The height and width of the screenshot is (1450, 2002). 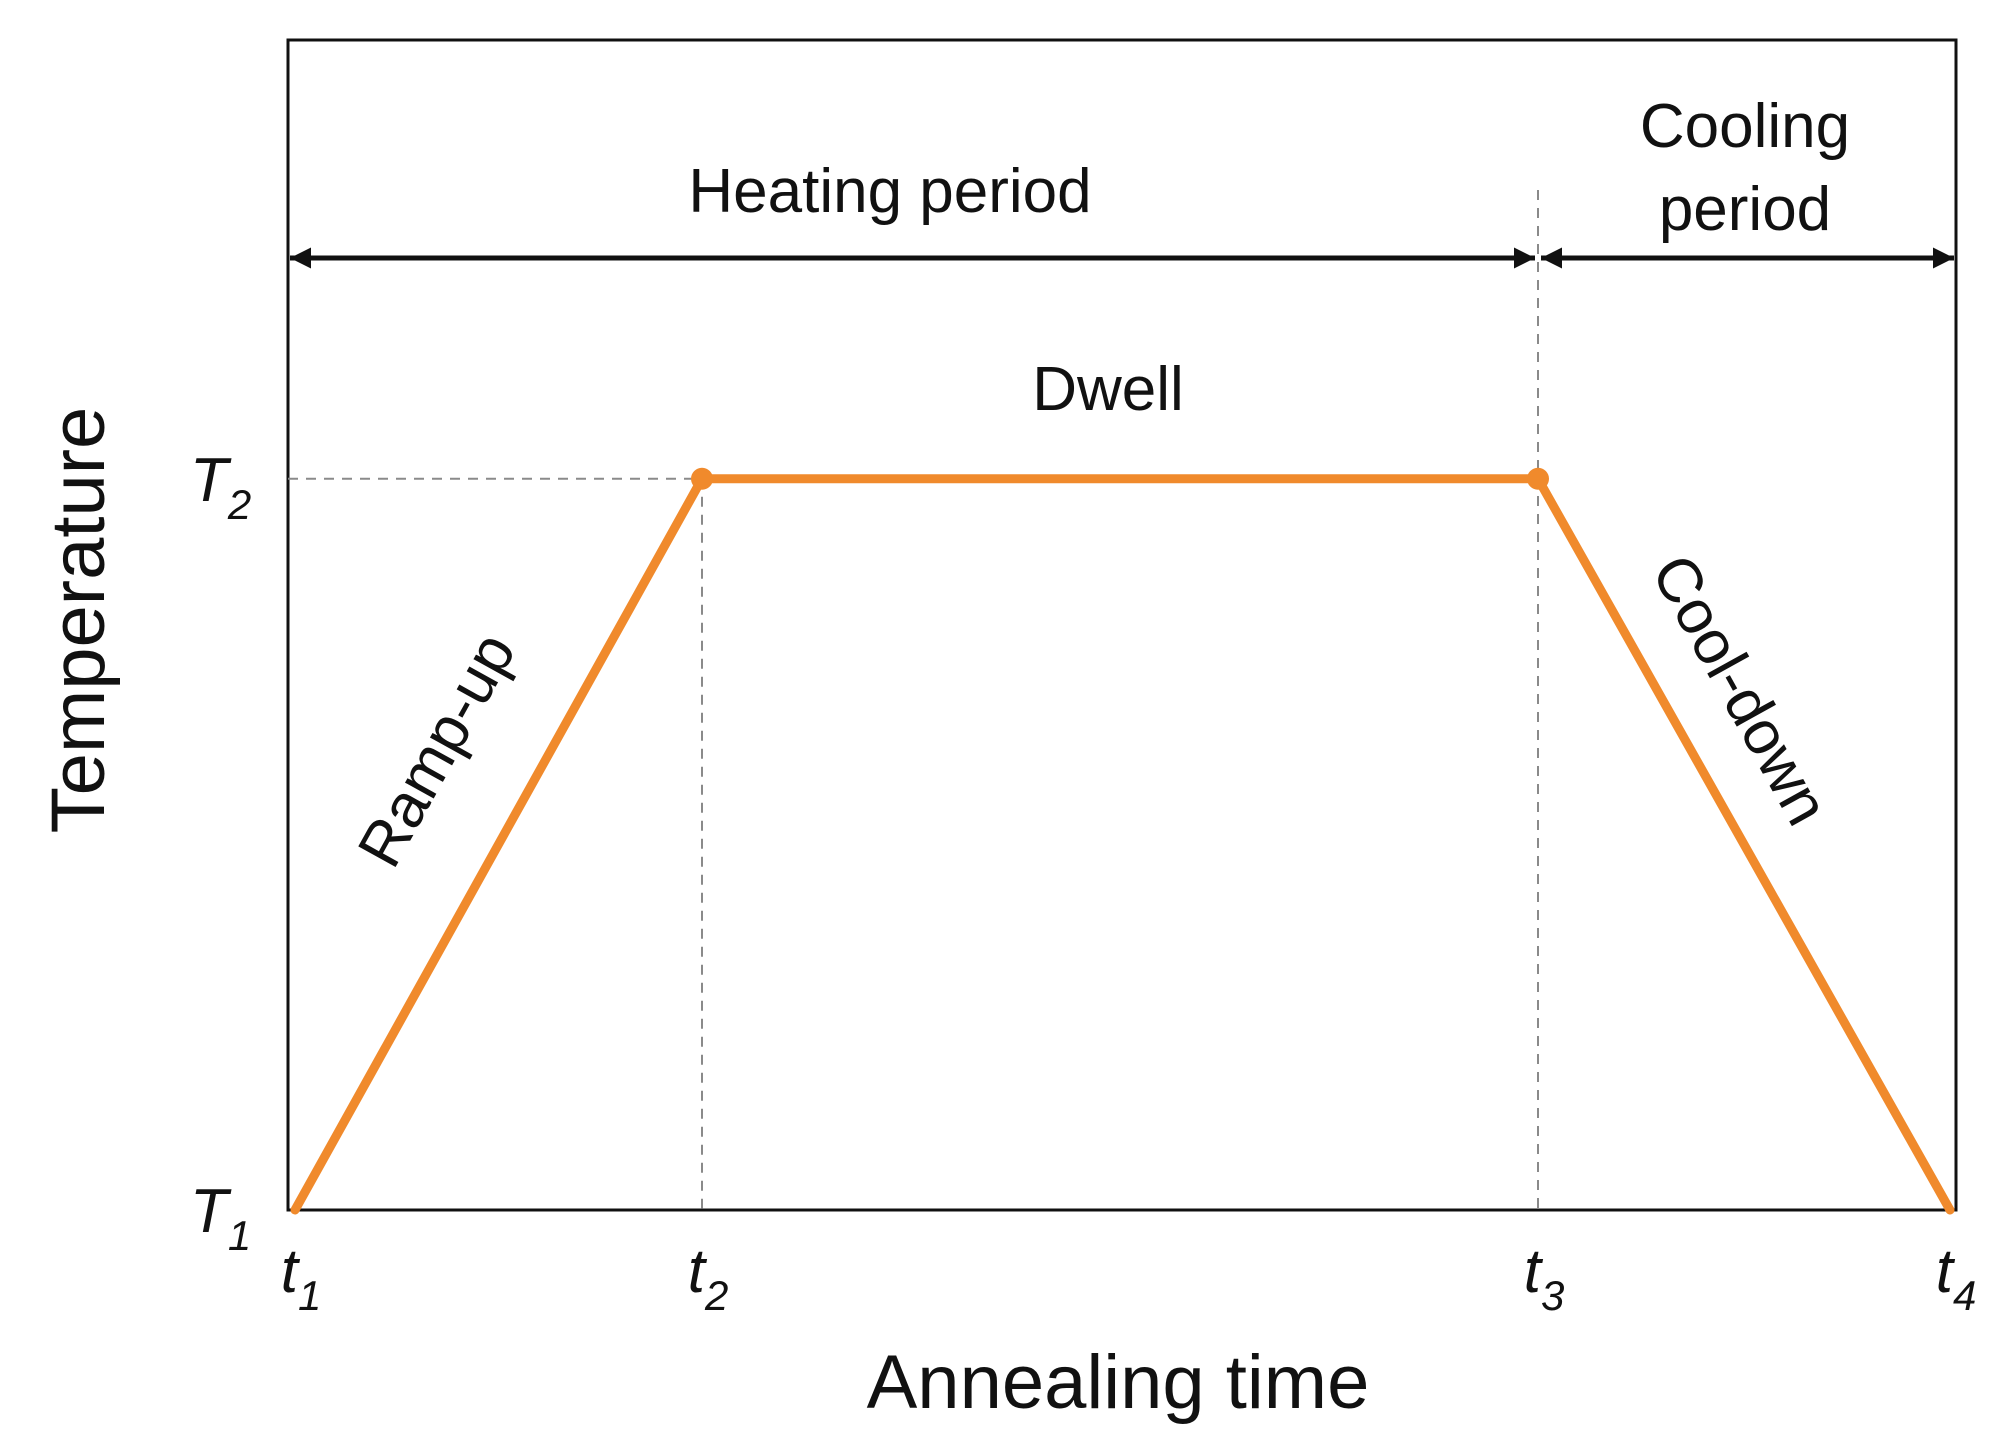 I want to click on x-tick-label-1: t1, so click(x=301, y=1278).